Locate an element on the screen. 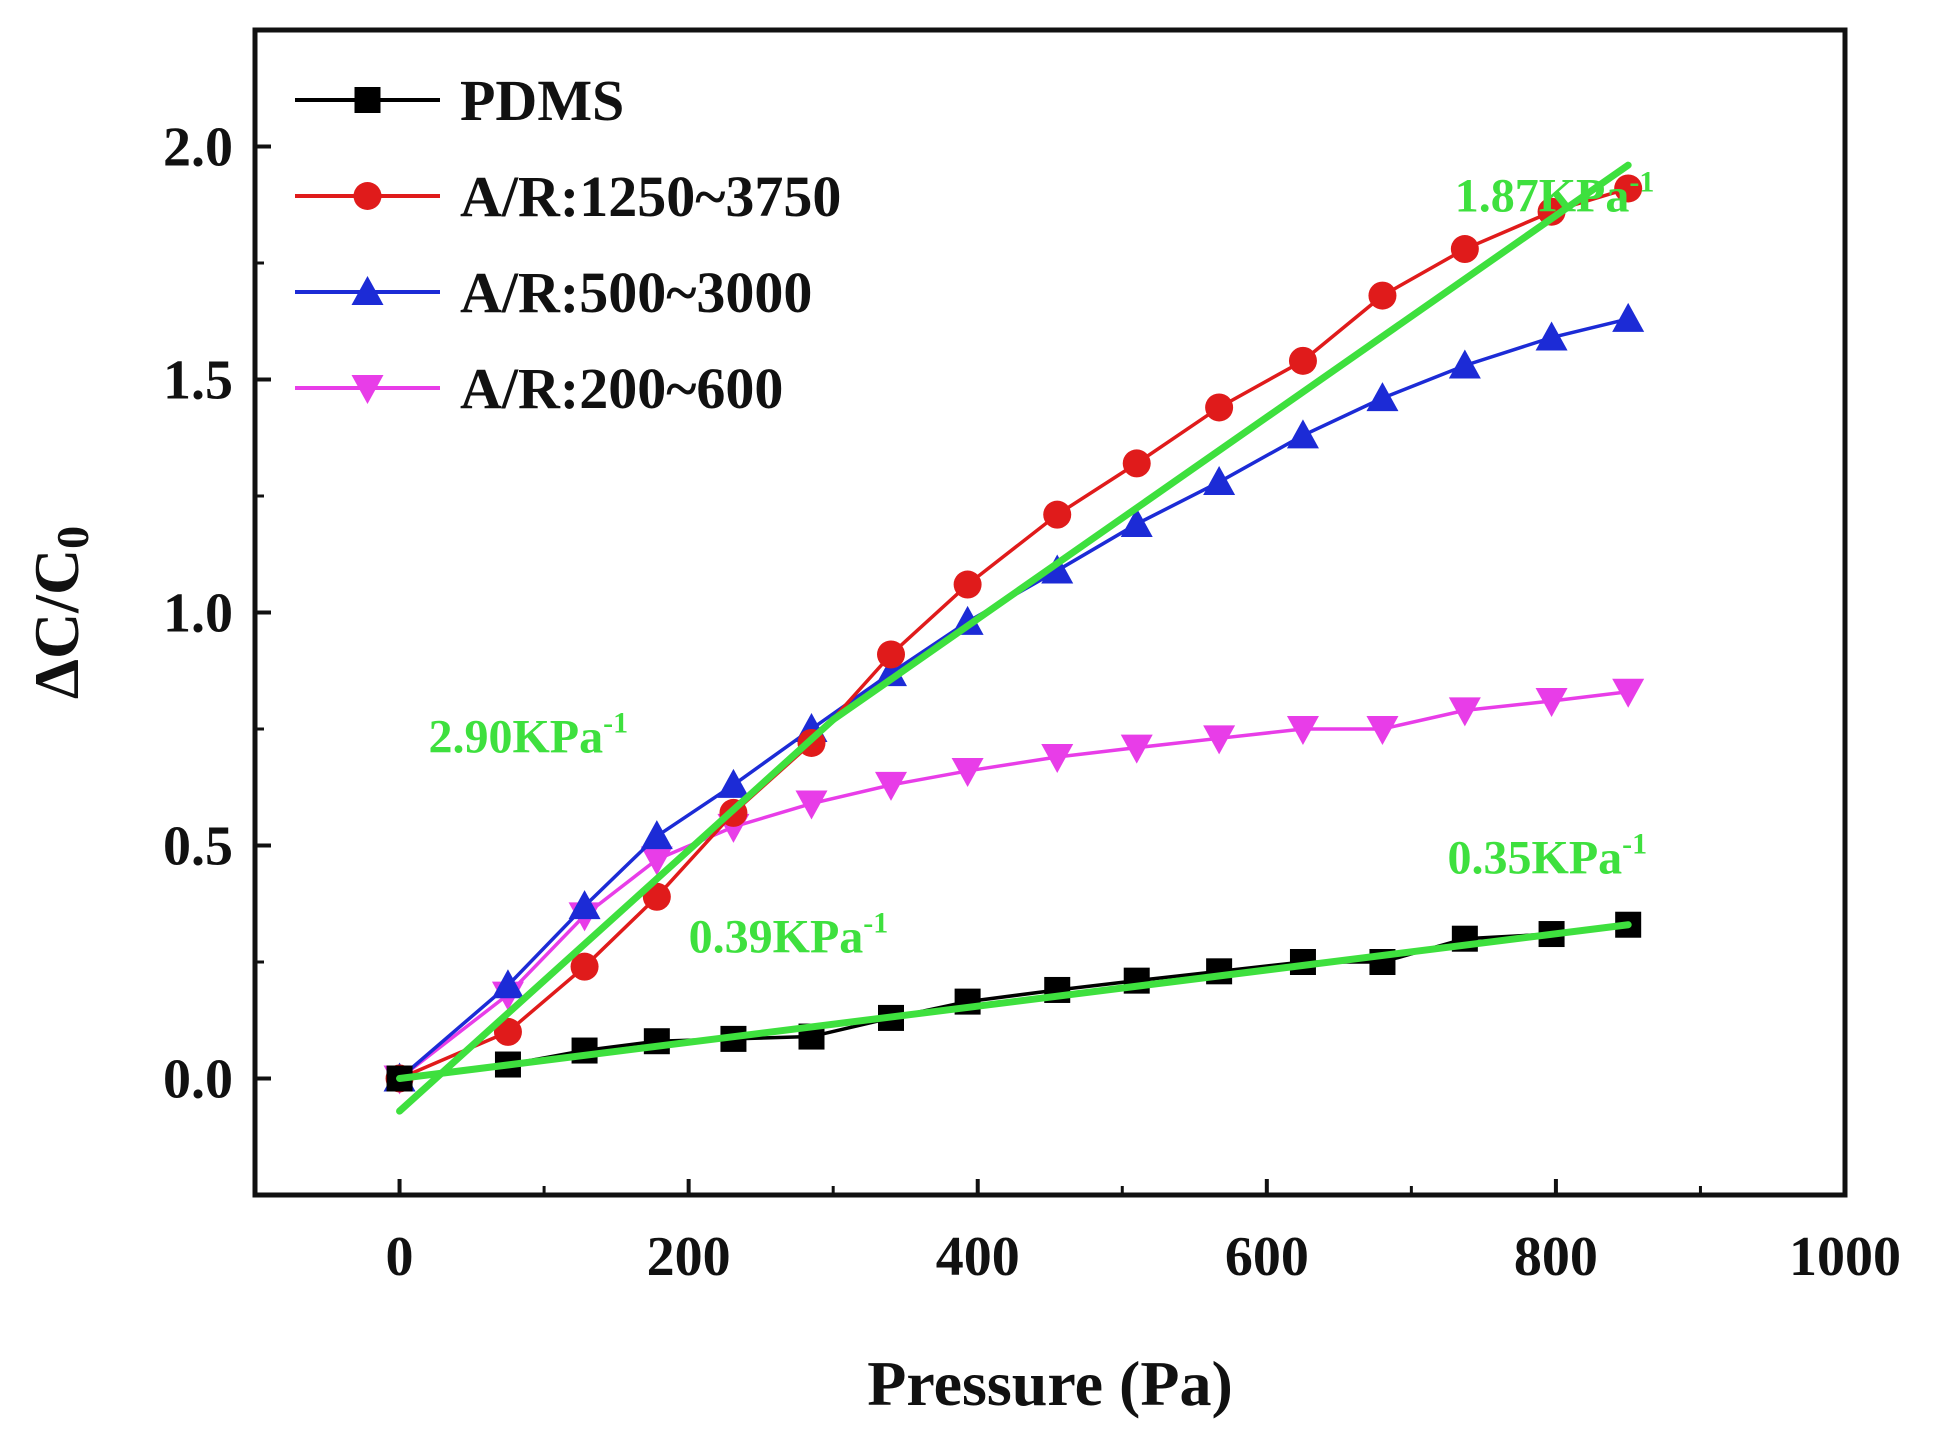 This screenshot has height=1434, width=1933. fit-pdms is located at coordinates (1014, 1001).